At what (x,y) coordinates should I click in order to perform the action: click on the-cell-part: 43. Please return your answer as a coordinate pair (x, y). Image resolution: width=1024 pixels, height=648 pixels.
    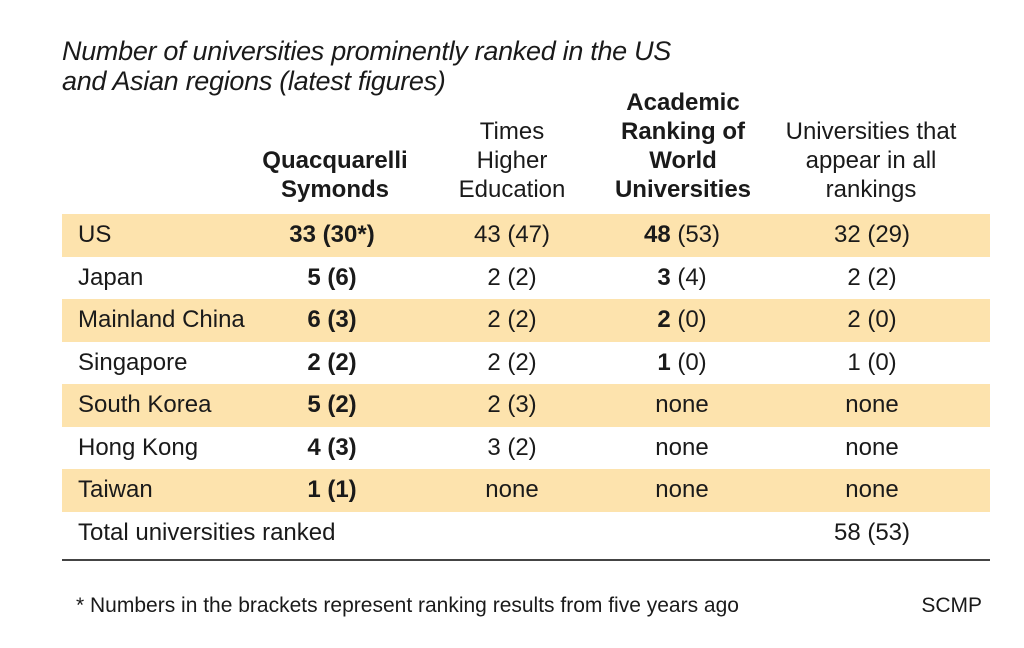
    Looking at the image, I should click on (487, 235).